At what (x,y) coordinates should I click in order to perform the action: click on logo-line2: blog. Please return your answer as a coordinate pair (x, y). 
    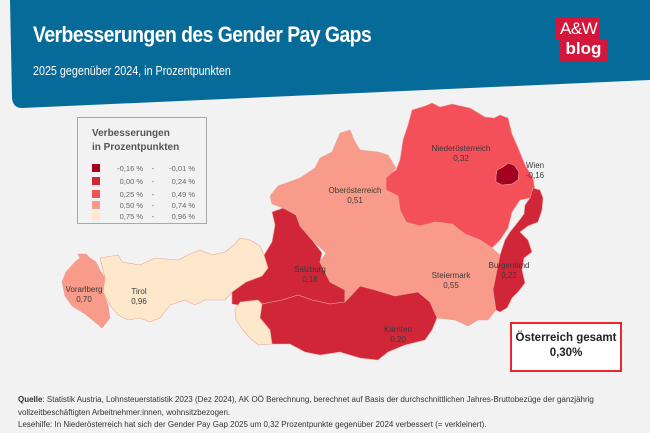
    Looking at the image, I should click on (583, 50).